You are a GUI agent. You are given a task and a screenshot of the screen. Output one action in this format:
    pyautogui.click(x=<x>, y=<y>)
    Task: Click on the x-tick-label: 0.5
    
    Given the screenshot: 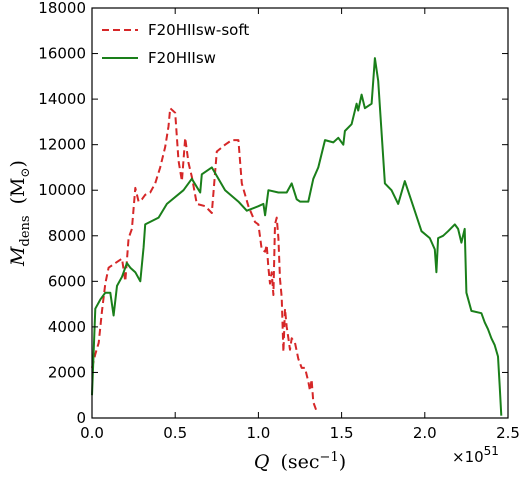 What is the action you would take?
    pyautogui.click(x=175, y=433)
    